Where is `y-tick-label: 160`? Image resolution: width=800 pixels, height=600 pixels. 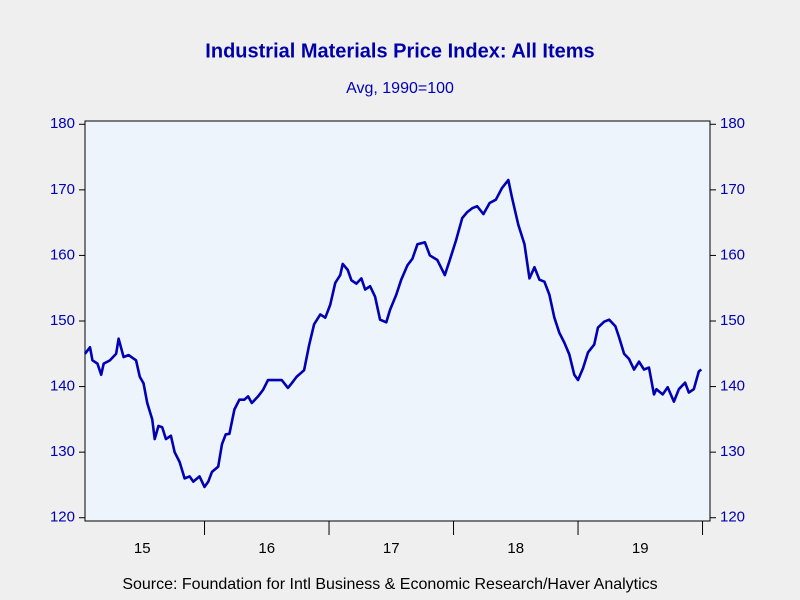 y-tick-label: 160 is located at coordinates (62, 254).